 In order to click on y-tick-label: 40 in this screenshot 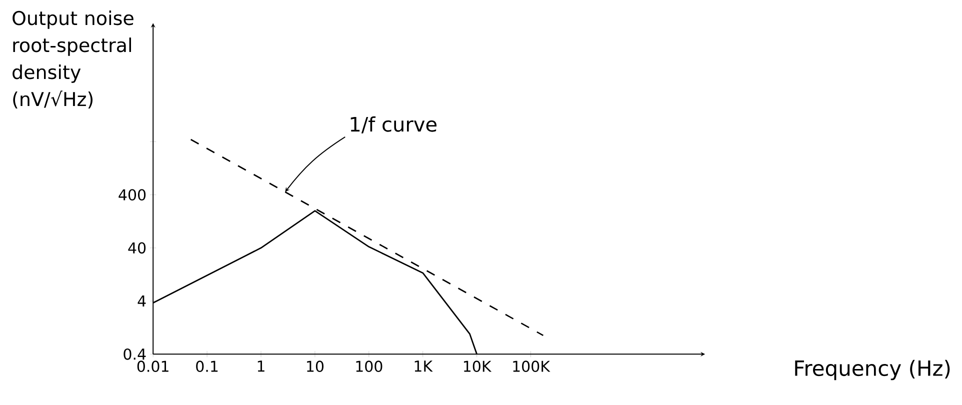, I will do `click(137, 248)`.